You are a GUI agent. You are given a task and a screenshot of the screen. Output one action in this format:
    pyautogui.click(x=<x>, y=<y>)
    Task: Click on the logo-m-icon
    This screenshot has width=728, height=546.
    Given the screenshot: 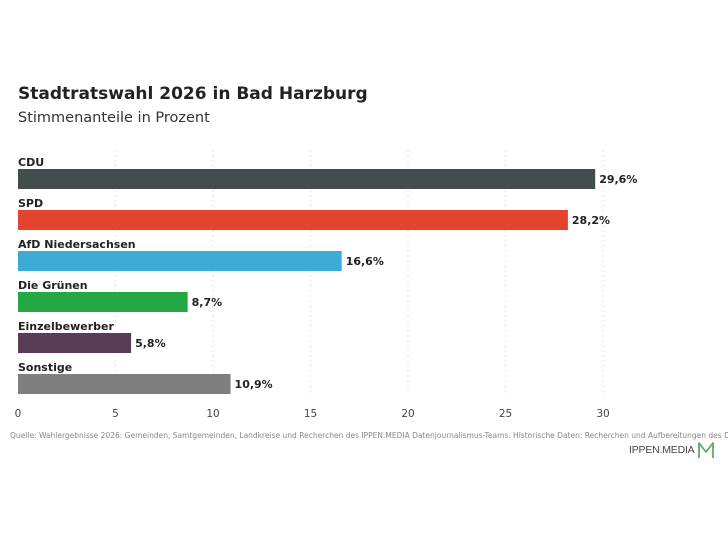 What is the action you would take?
    pyautogui.click(x=706, y=450)
    